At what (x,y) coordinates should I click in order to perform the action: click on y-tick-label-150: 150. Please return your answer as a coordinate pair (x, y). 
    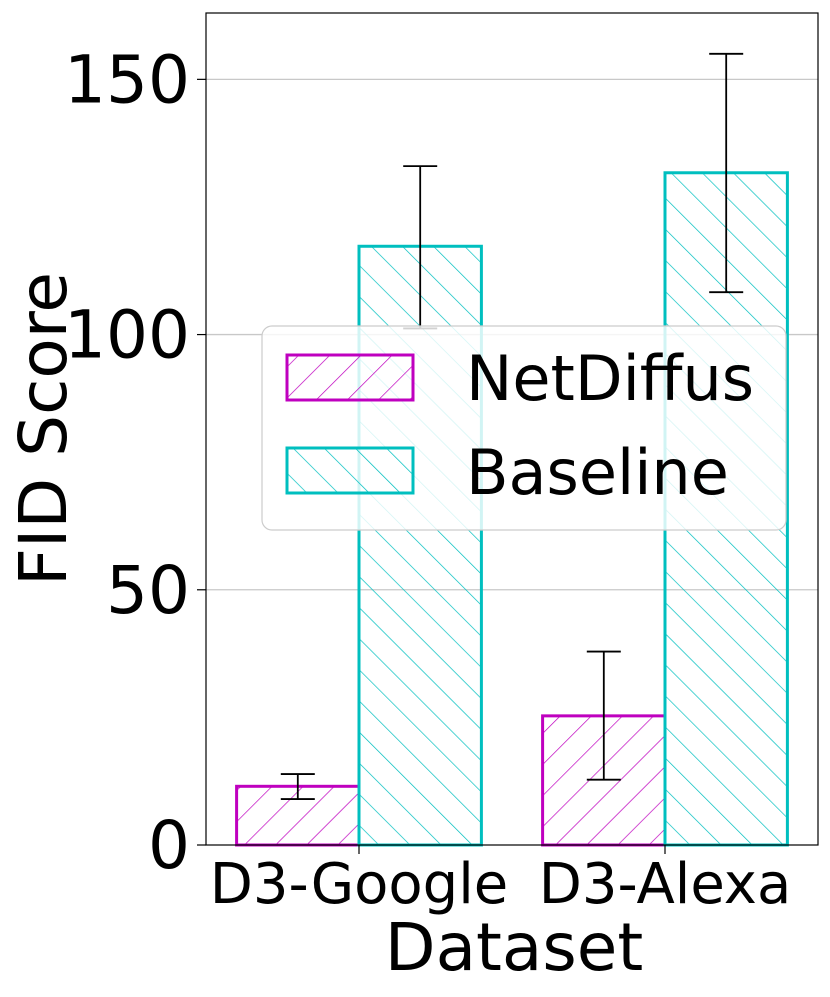
    Looking at the image, I should click on (127, 79).